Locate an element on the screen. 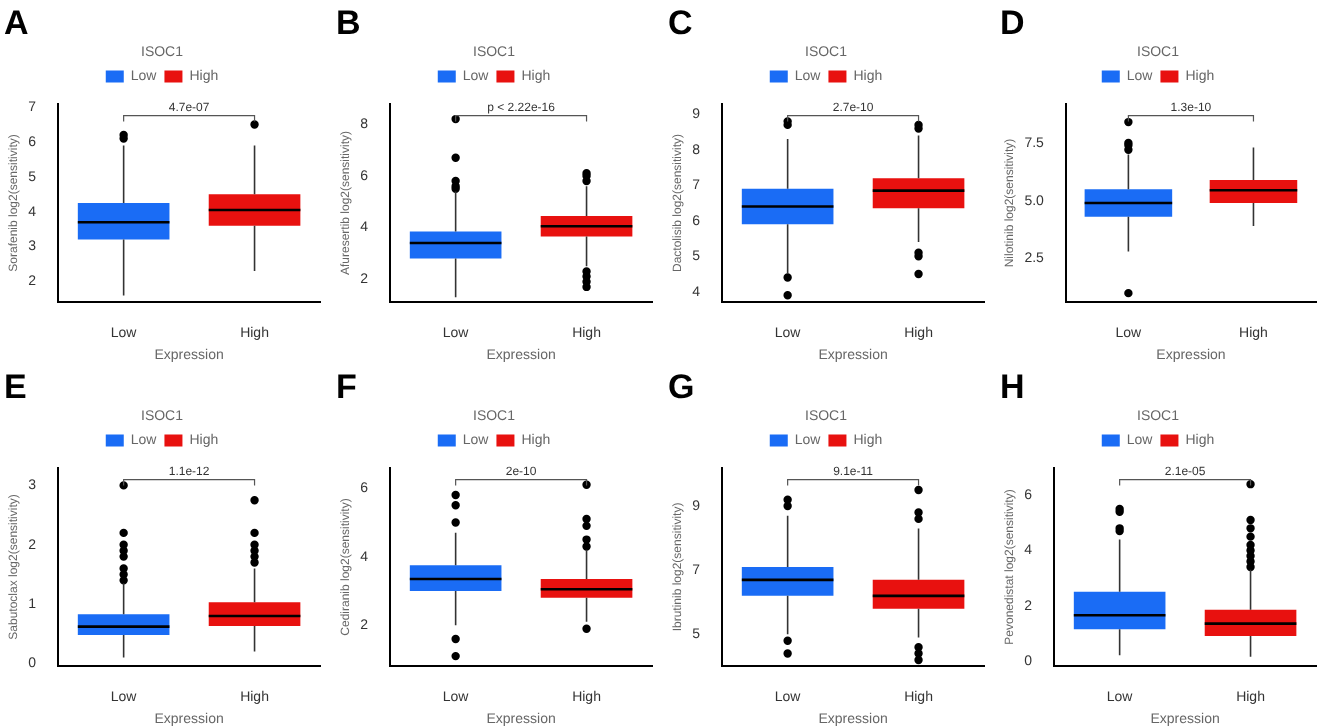 The image size is (1332, 728). chart-title: F is located at coordinates (346, 386).